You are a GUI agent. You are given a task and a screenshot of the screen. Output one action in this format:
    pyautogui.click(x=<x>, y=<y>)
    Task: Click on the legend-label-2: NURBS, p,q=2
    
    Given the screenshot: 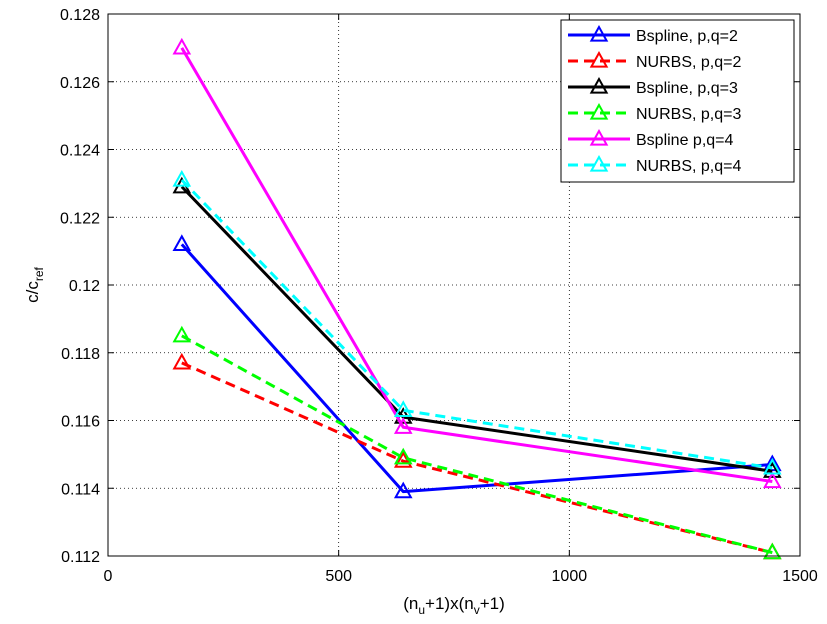 What is the action you would take?
    pyautogui.click(x=688, y=62)
    